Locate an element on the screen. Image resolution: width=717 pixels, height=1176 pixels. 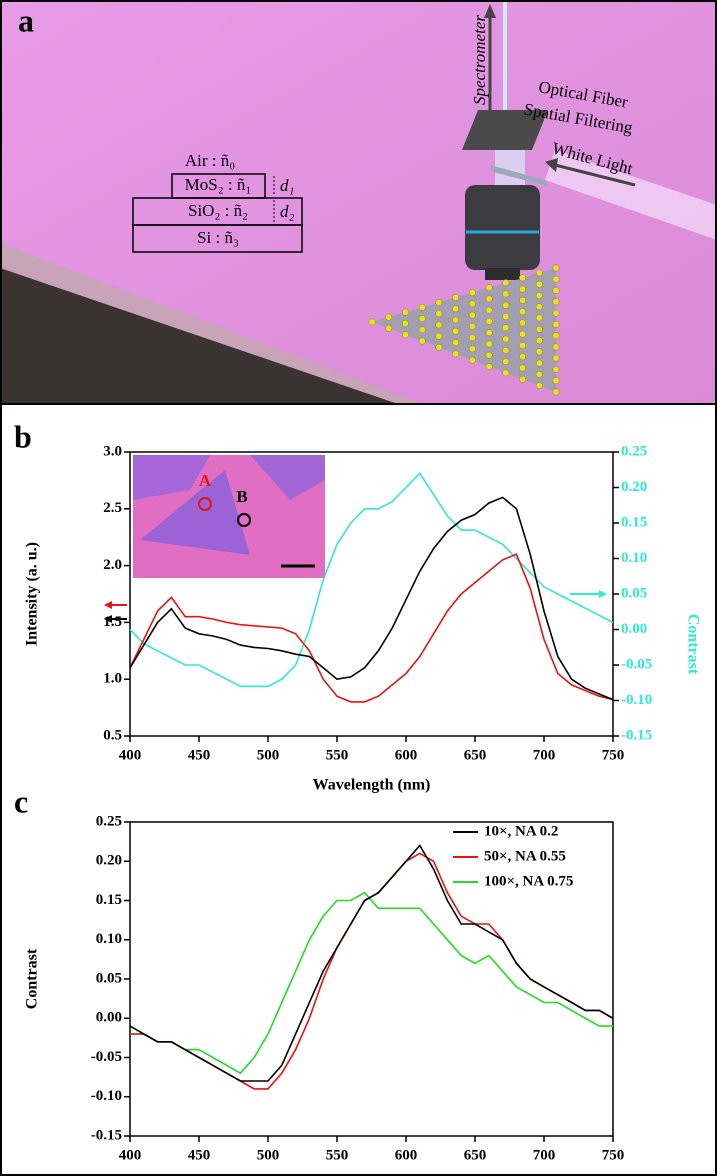
y2-tick-label: -0.15 is located at coordinates (636, 735).